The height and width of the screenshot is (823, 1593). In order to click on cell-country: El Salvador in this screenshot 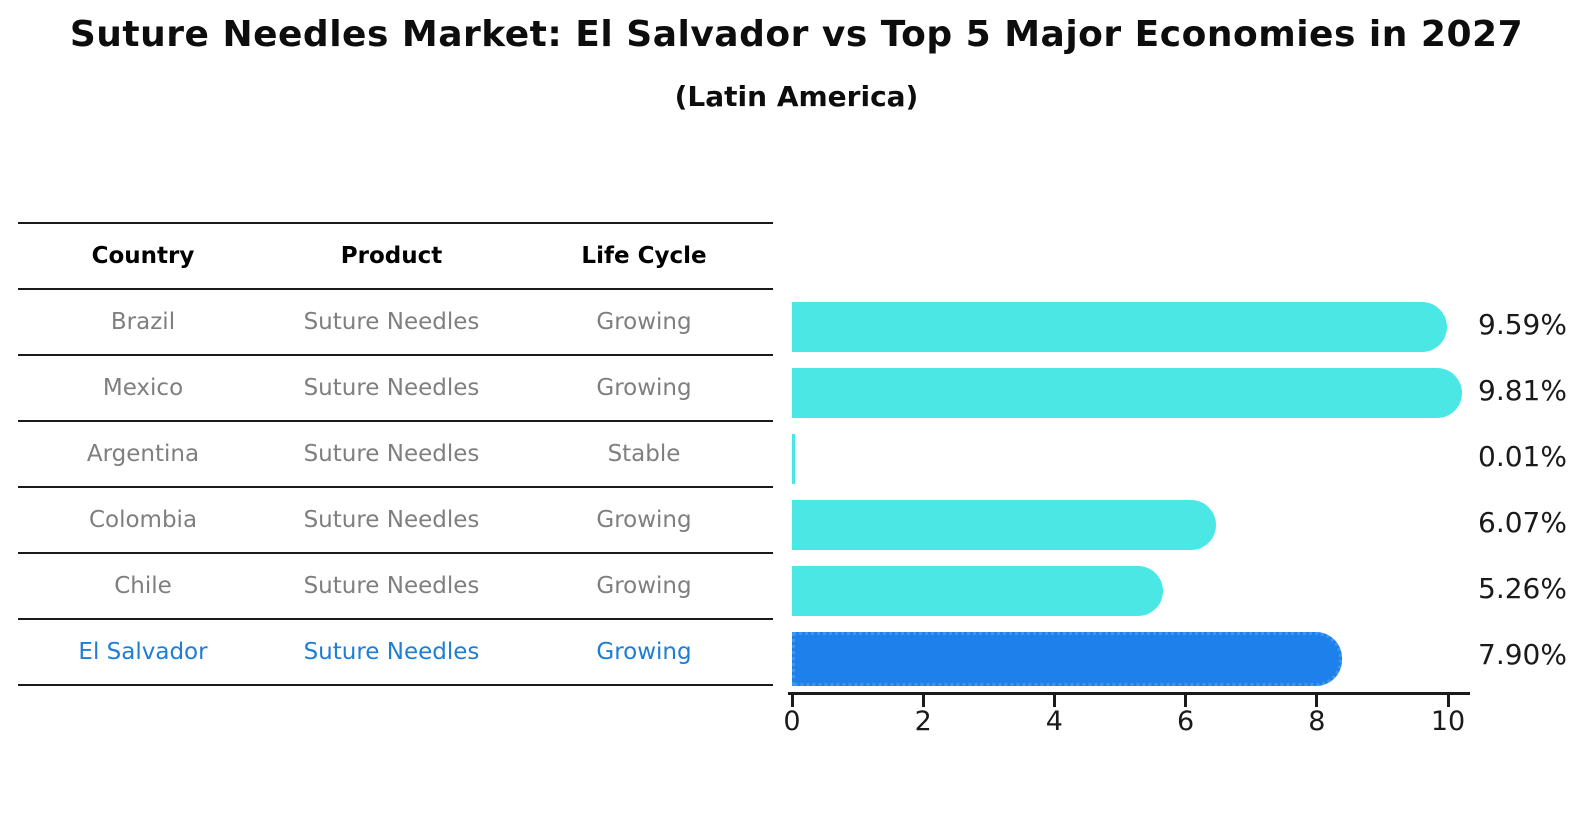, I will do `click(143, 652)`.